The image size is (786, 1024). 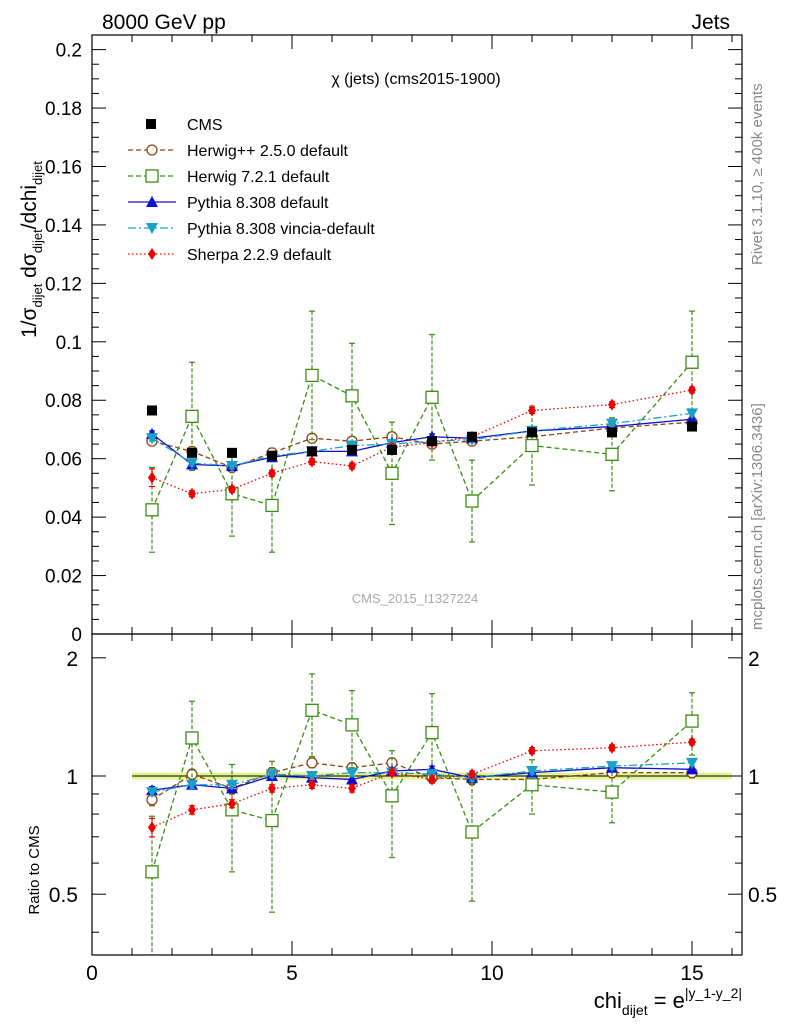 I want to click on header-energy: 8000 GeV pp, so click(x=164, y=22).